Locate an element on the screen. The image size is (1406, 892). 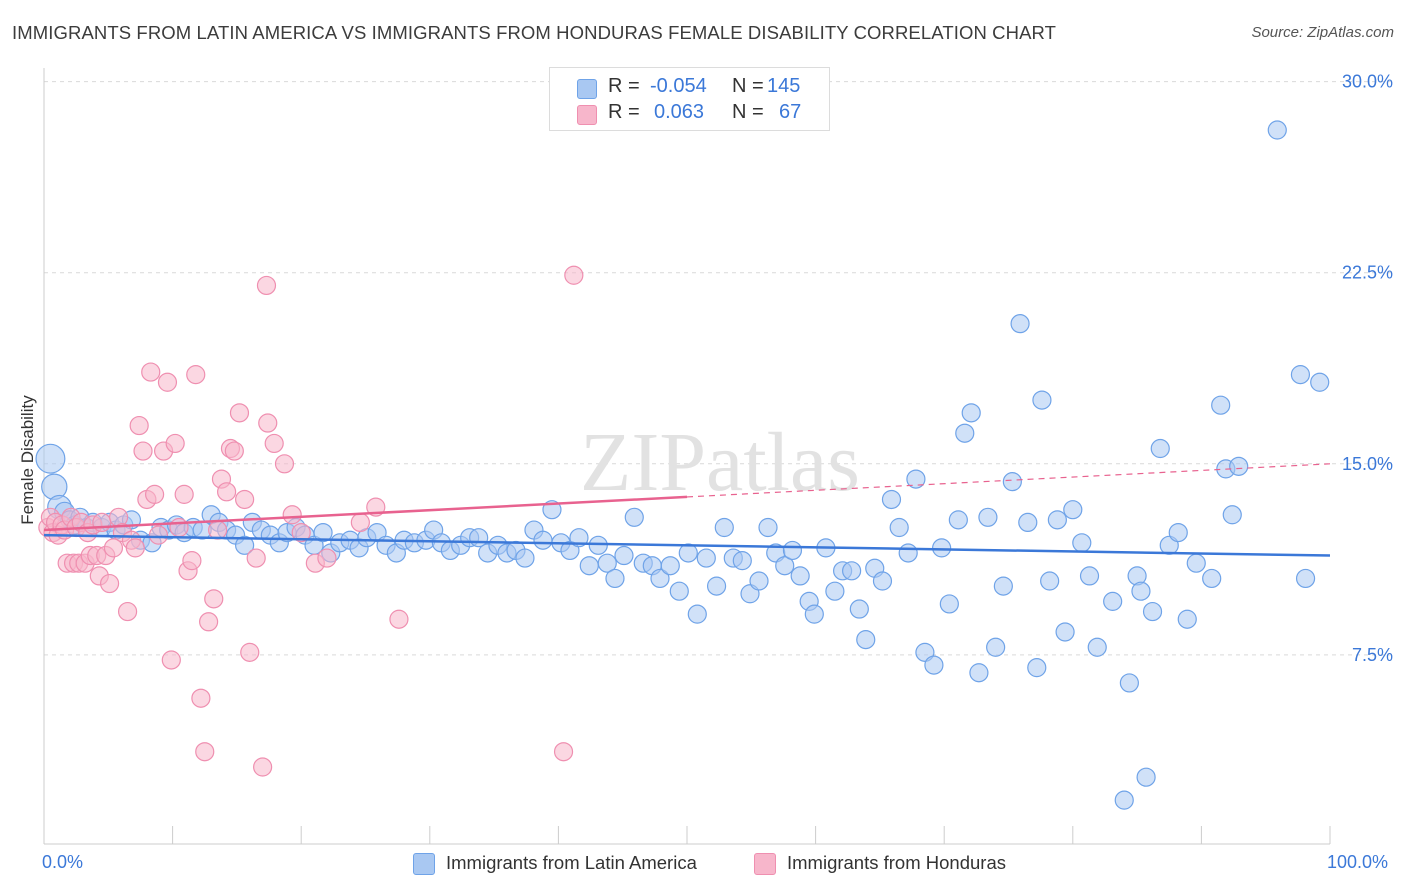
x-tick-max: 100.0% is located at coordinates (1358, 862).